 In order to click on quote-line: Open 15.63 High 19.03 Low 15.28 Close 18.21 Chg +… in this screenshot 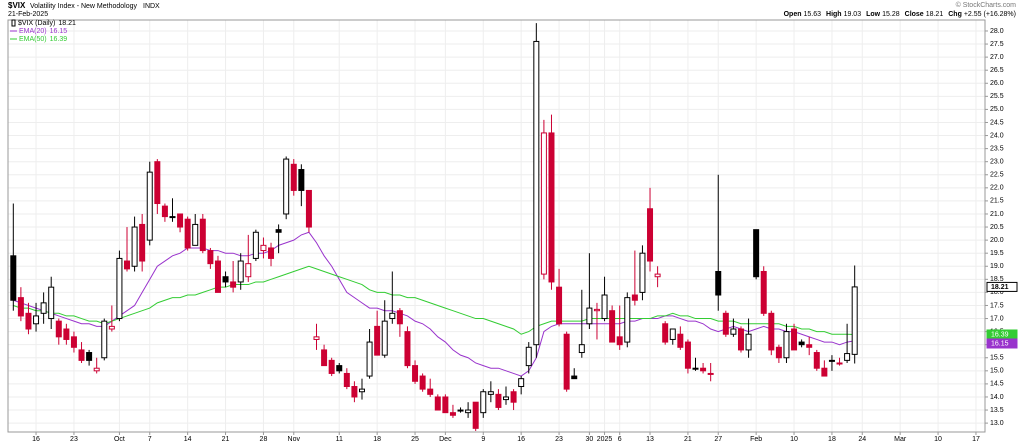, I will do `click(900, 14)`.